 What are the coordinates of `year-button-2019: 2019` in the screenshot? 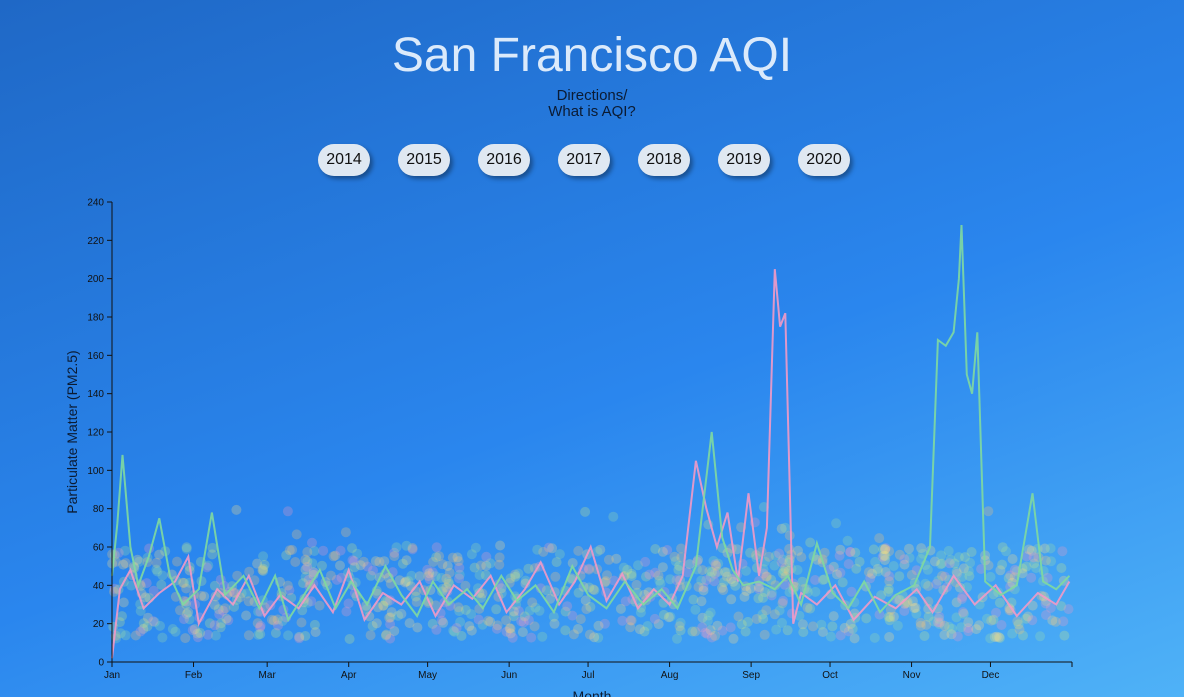 It's located at (744, 160).